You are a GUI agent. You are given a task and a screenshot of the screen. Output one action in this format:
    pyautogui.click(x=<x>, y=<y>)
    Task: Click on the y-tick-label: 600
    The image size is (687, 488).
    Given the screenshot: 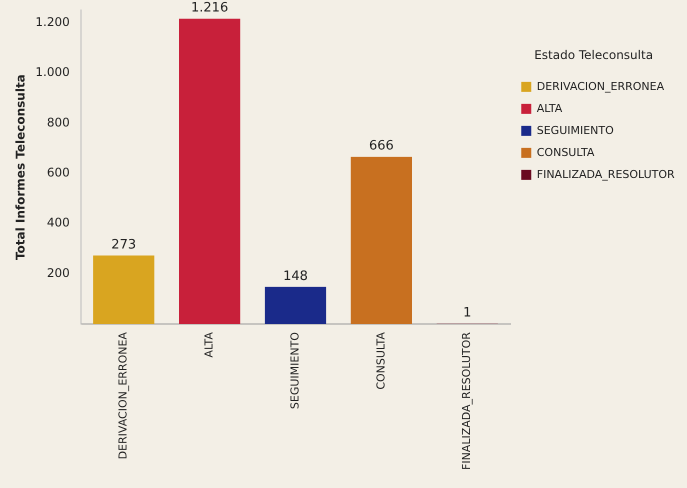 What is the action you would take?
    pyautogui.click(x=58, y=173)
    